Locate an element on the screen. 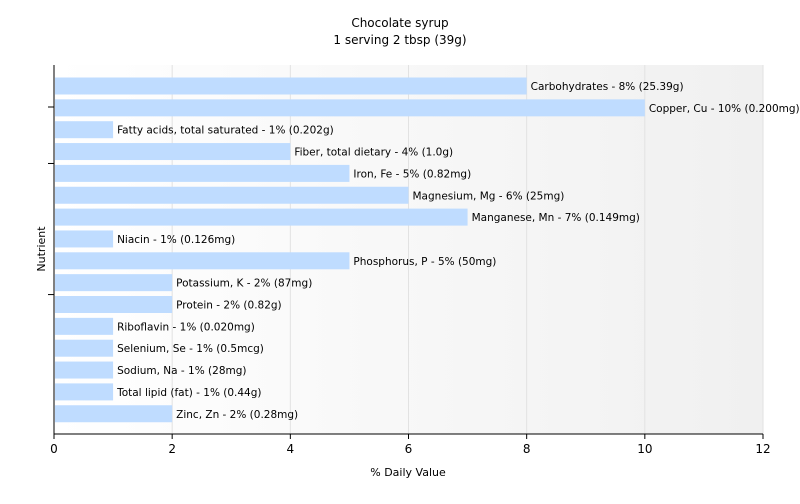 The width and height of the screenshot is (800, 504). data-label: Total lipid (fat) - 1% (0.44g) is located at coordinates (188, 393).